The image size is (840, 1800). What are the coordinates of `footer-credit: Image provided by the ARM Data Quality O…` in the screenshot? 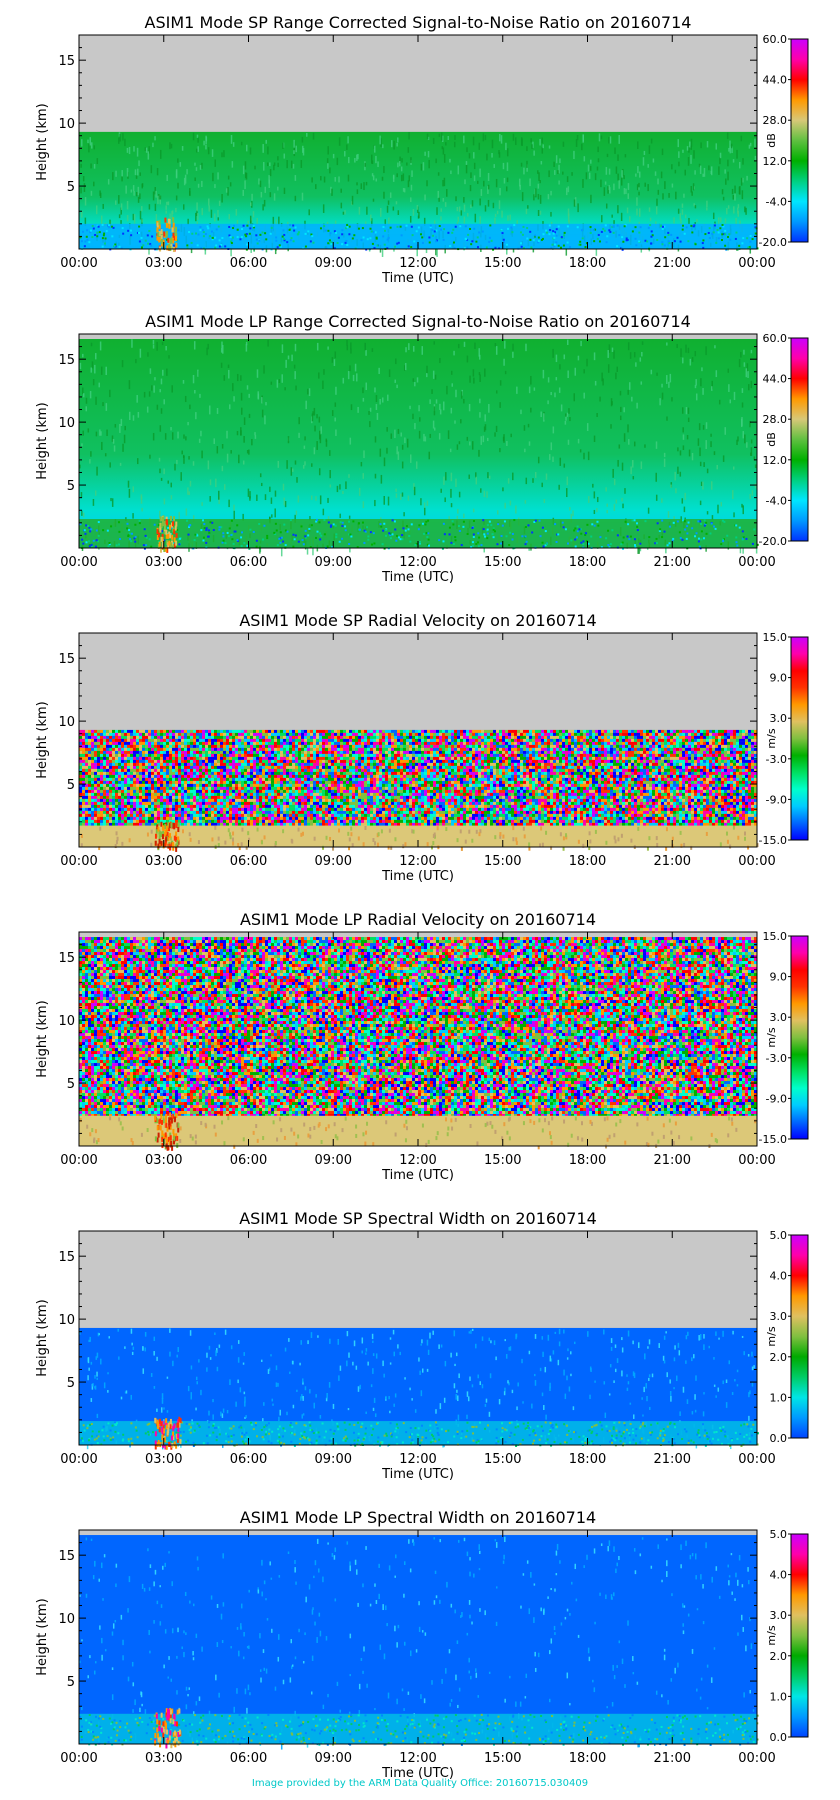 It's located at (420, 1783).